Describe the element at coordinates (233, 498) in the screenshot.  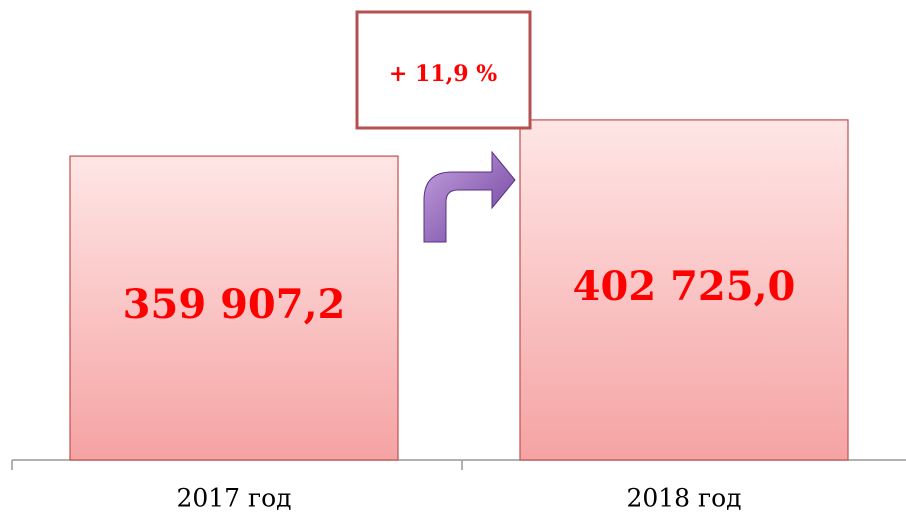
I see `x-tick-label: 2017 год` at that location.